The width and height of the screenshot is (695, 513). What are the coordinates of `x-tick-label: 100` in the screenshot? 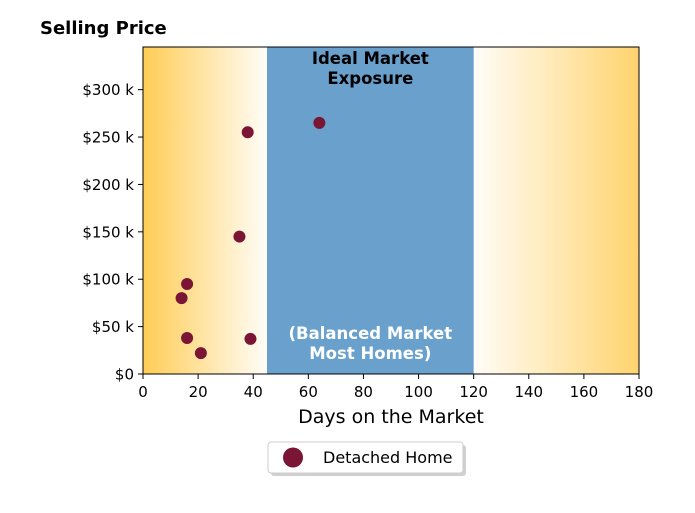 It's located at (418, 392).